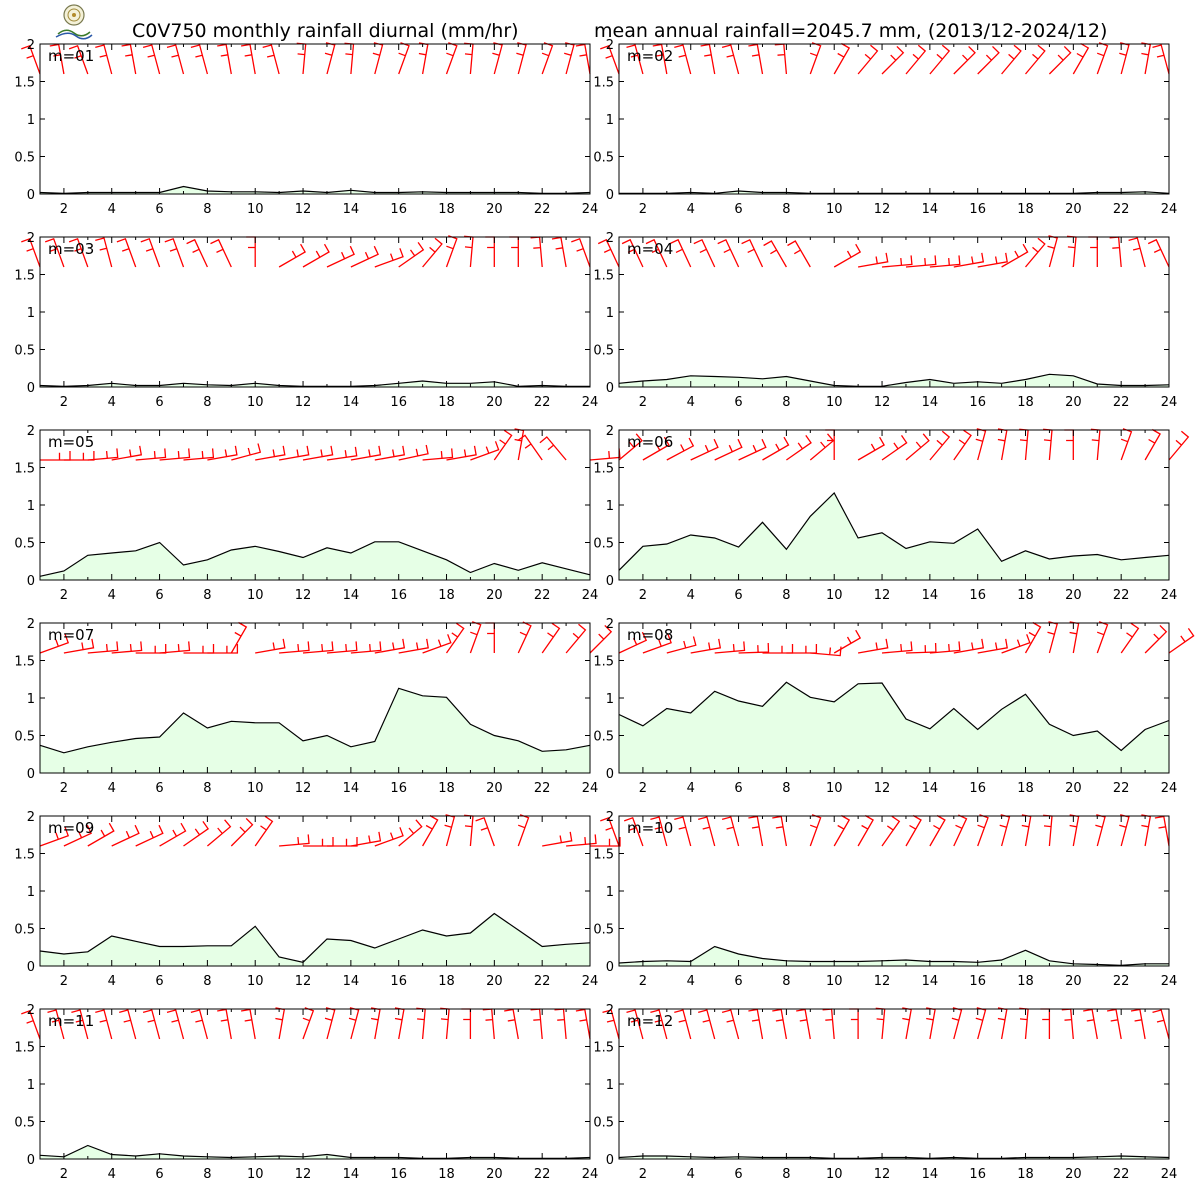  What do you see at coordinates (306, 320) in the screenshot?
I see `panel-3: 00.511.522 4 6 8 10 12 14 16 18 20 22 24m=03` at bounding box center [306, 320].